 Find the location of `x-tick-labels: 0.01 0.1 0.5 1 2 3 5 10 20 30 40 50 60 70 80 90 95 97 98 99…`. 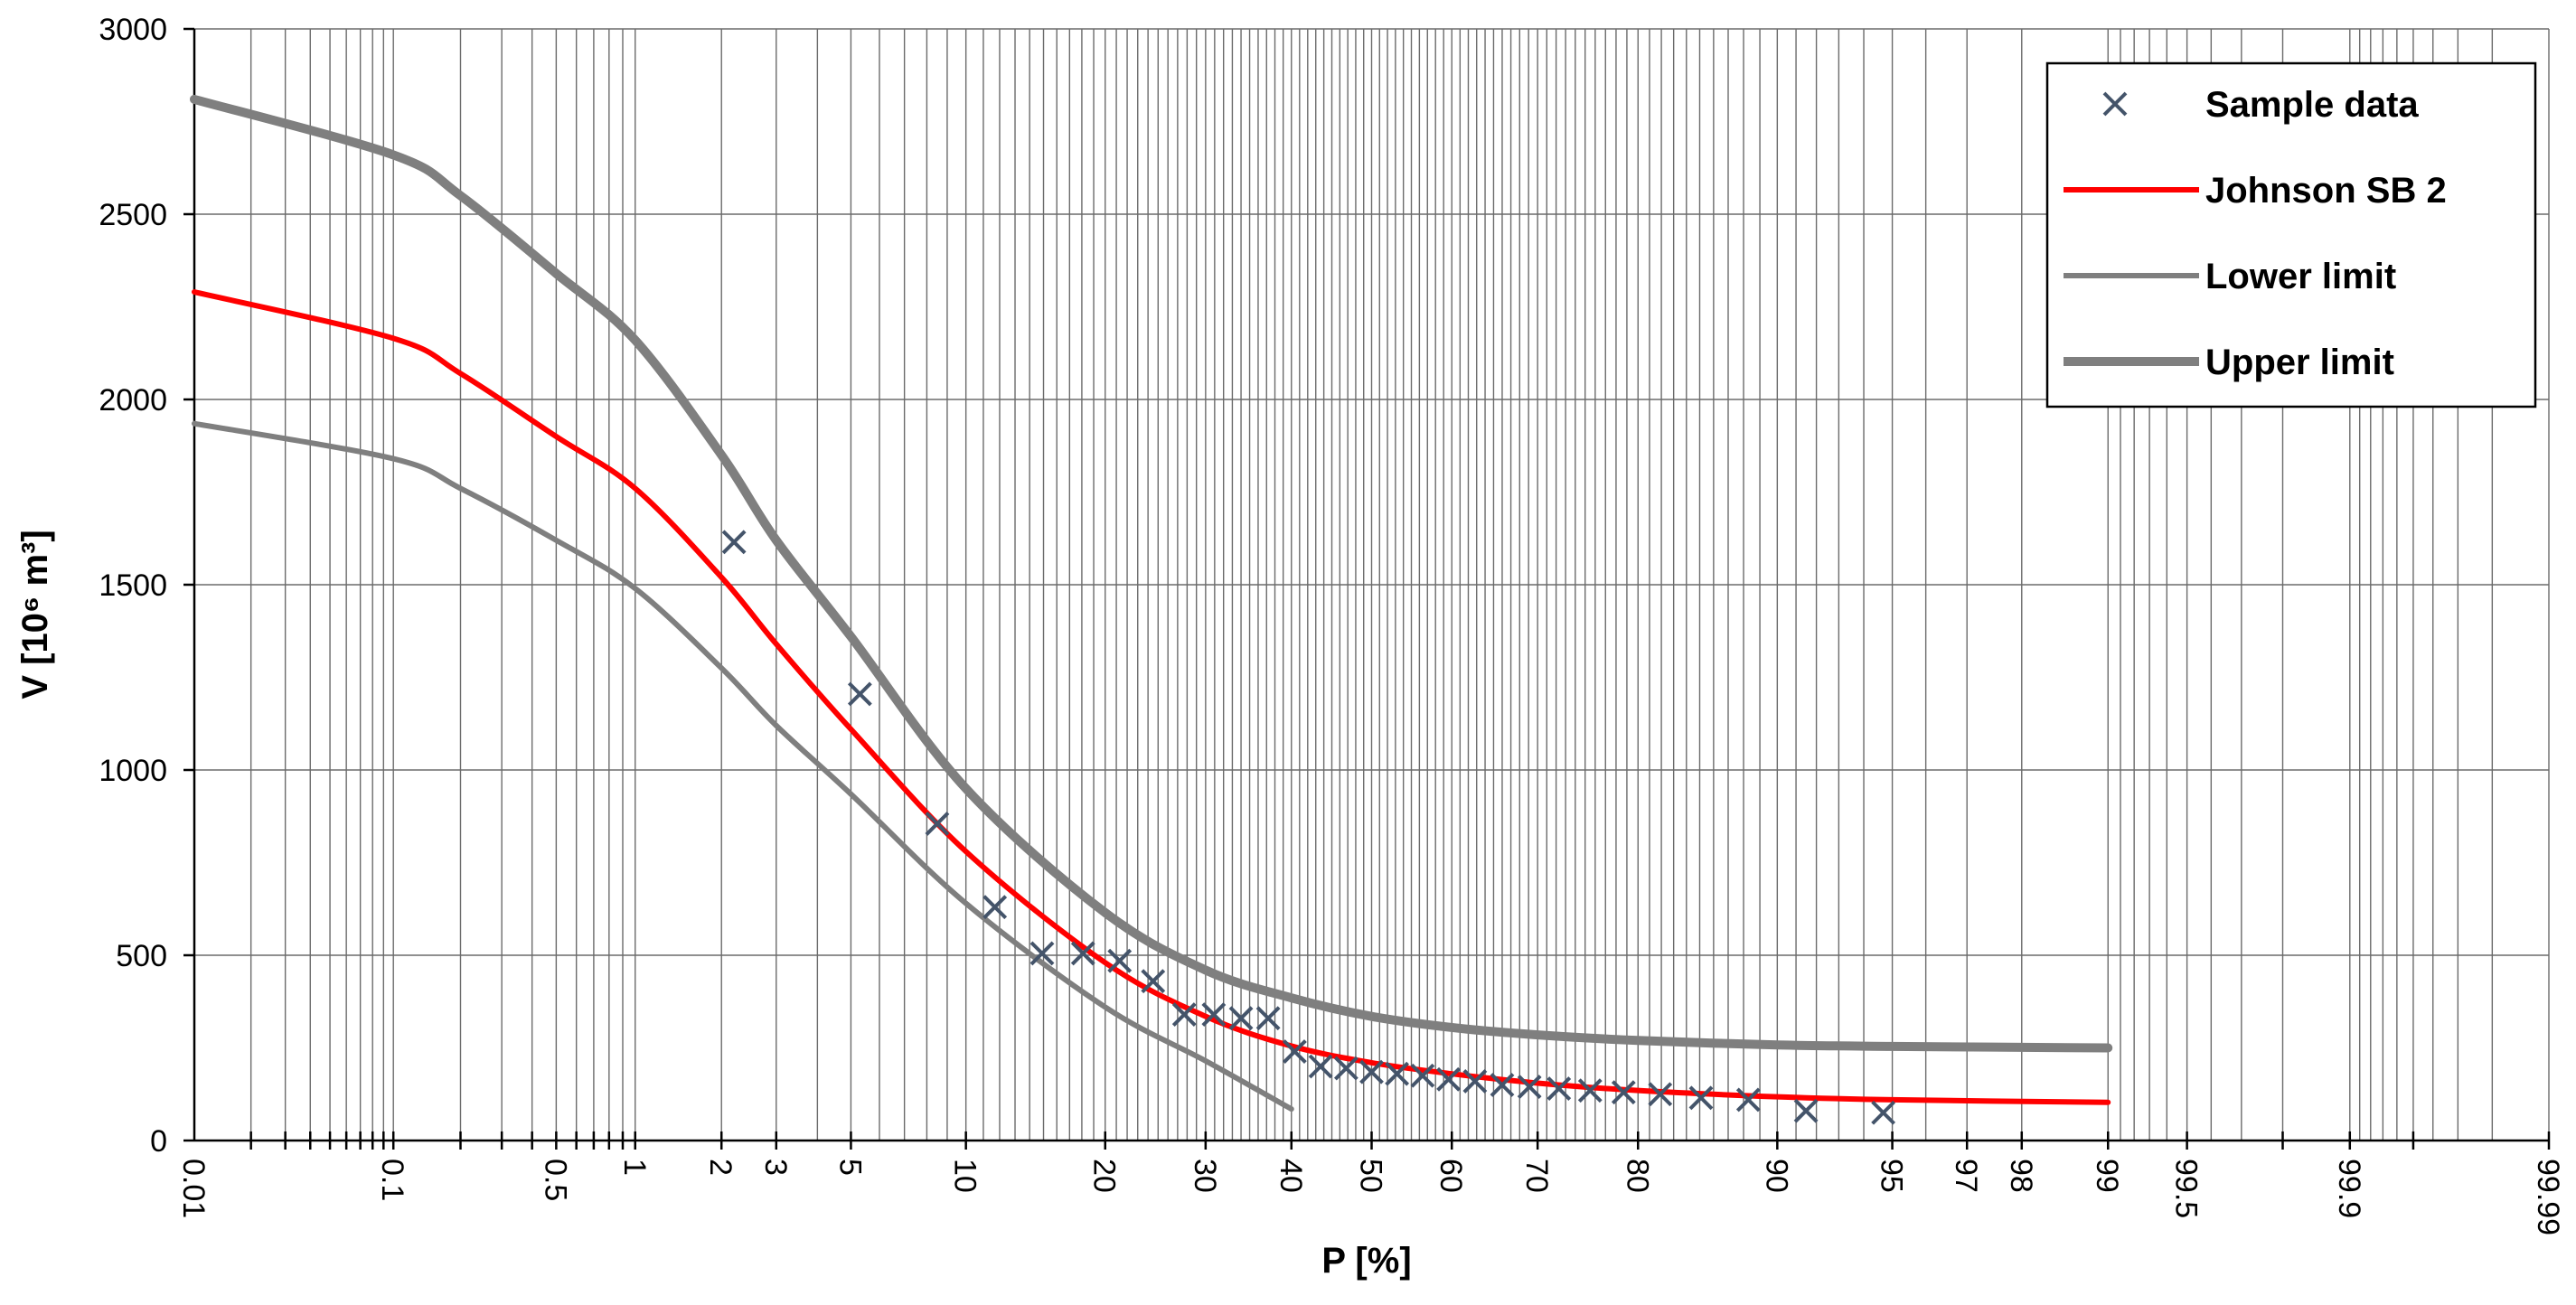

x-tick-labels: 0.01 0.1 0.5 1 2 3 5 10 20 30 40 50 60 70 80 90 95 97 98 99… is located at coordinates (1370, 1197).